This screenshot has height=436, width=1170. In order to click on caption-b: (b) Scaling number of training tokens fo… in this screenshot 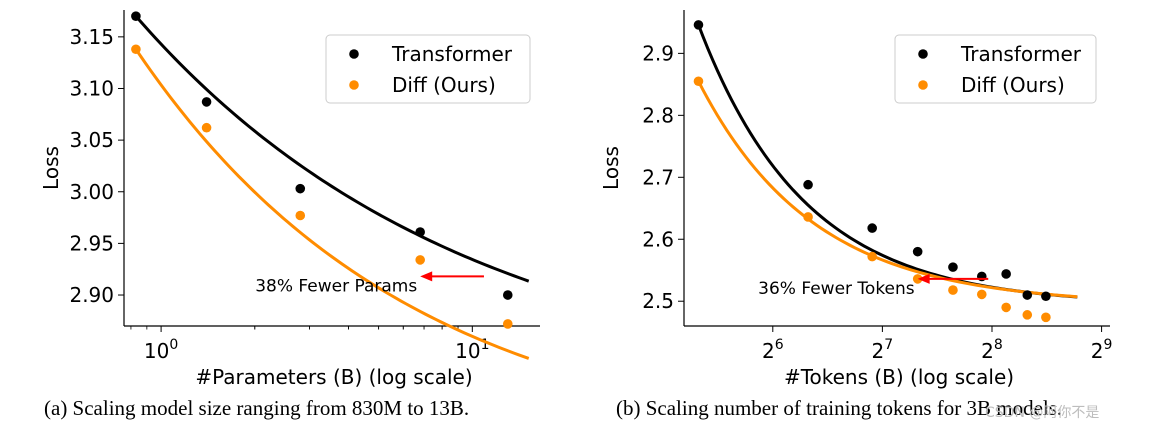, I will do `click(839, 408)`.